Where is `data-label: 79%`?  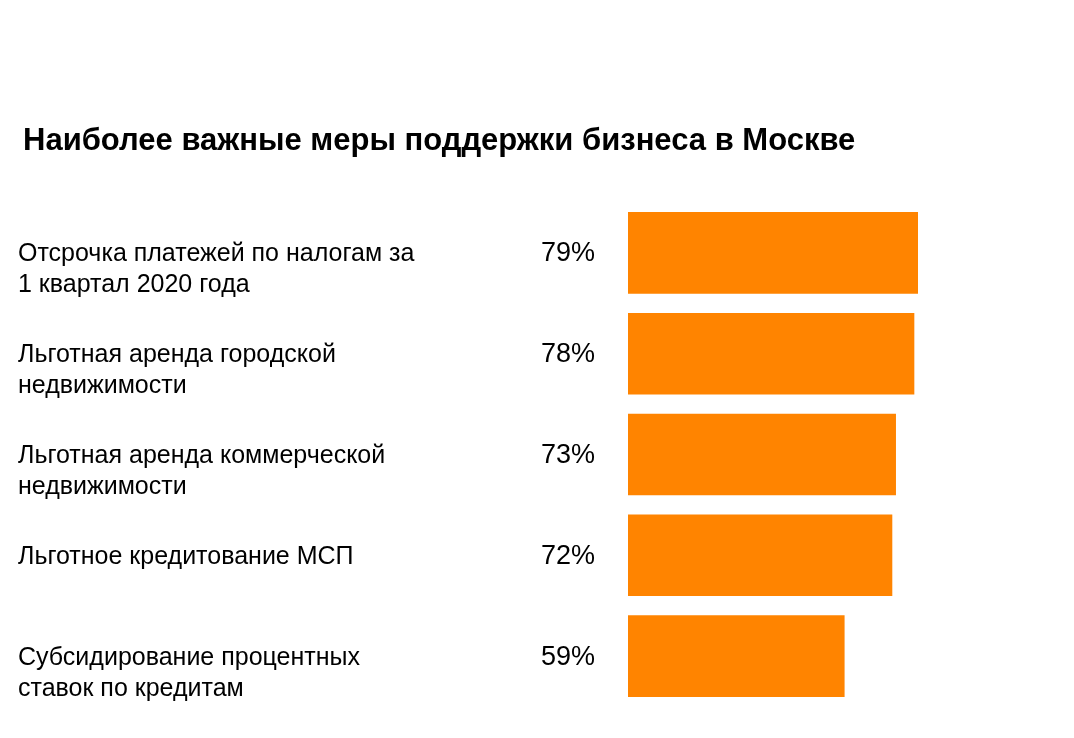 data-label: 79% is located at coordinates (568, 251).